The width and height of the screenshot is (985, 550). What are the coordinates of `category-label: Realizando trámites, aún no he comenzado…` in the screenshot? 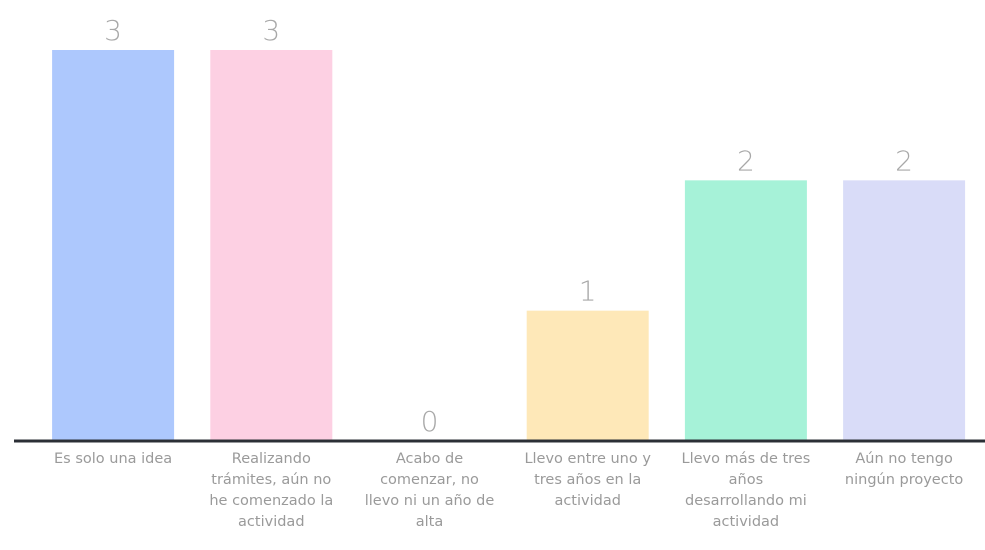 It's located at (271, 490).